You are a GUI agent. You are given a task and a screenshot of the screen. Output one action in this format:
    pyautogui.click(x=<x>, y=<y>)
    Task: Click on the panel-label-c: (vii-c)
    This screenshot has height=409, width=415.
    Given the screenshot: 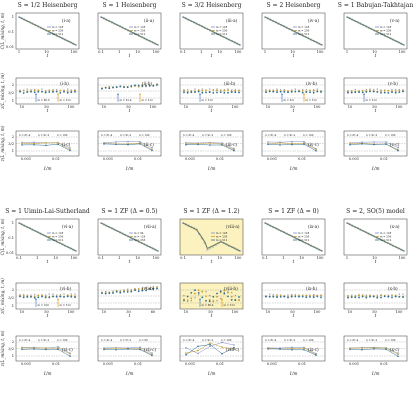 What is the action you would take?
    pyautogui.click(x=150, y=349)
    